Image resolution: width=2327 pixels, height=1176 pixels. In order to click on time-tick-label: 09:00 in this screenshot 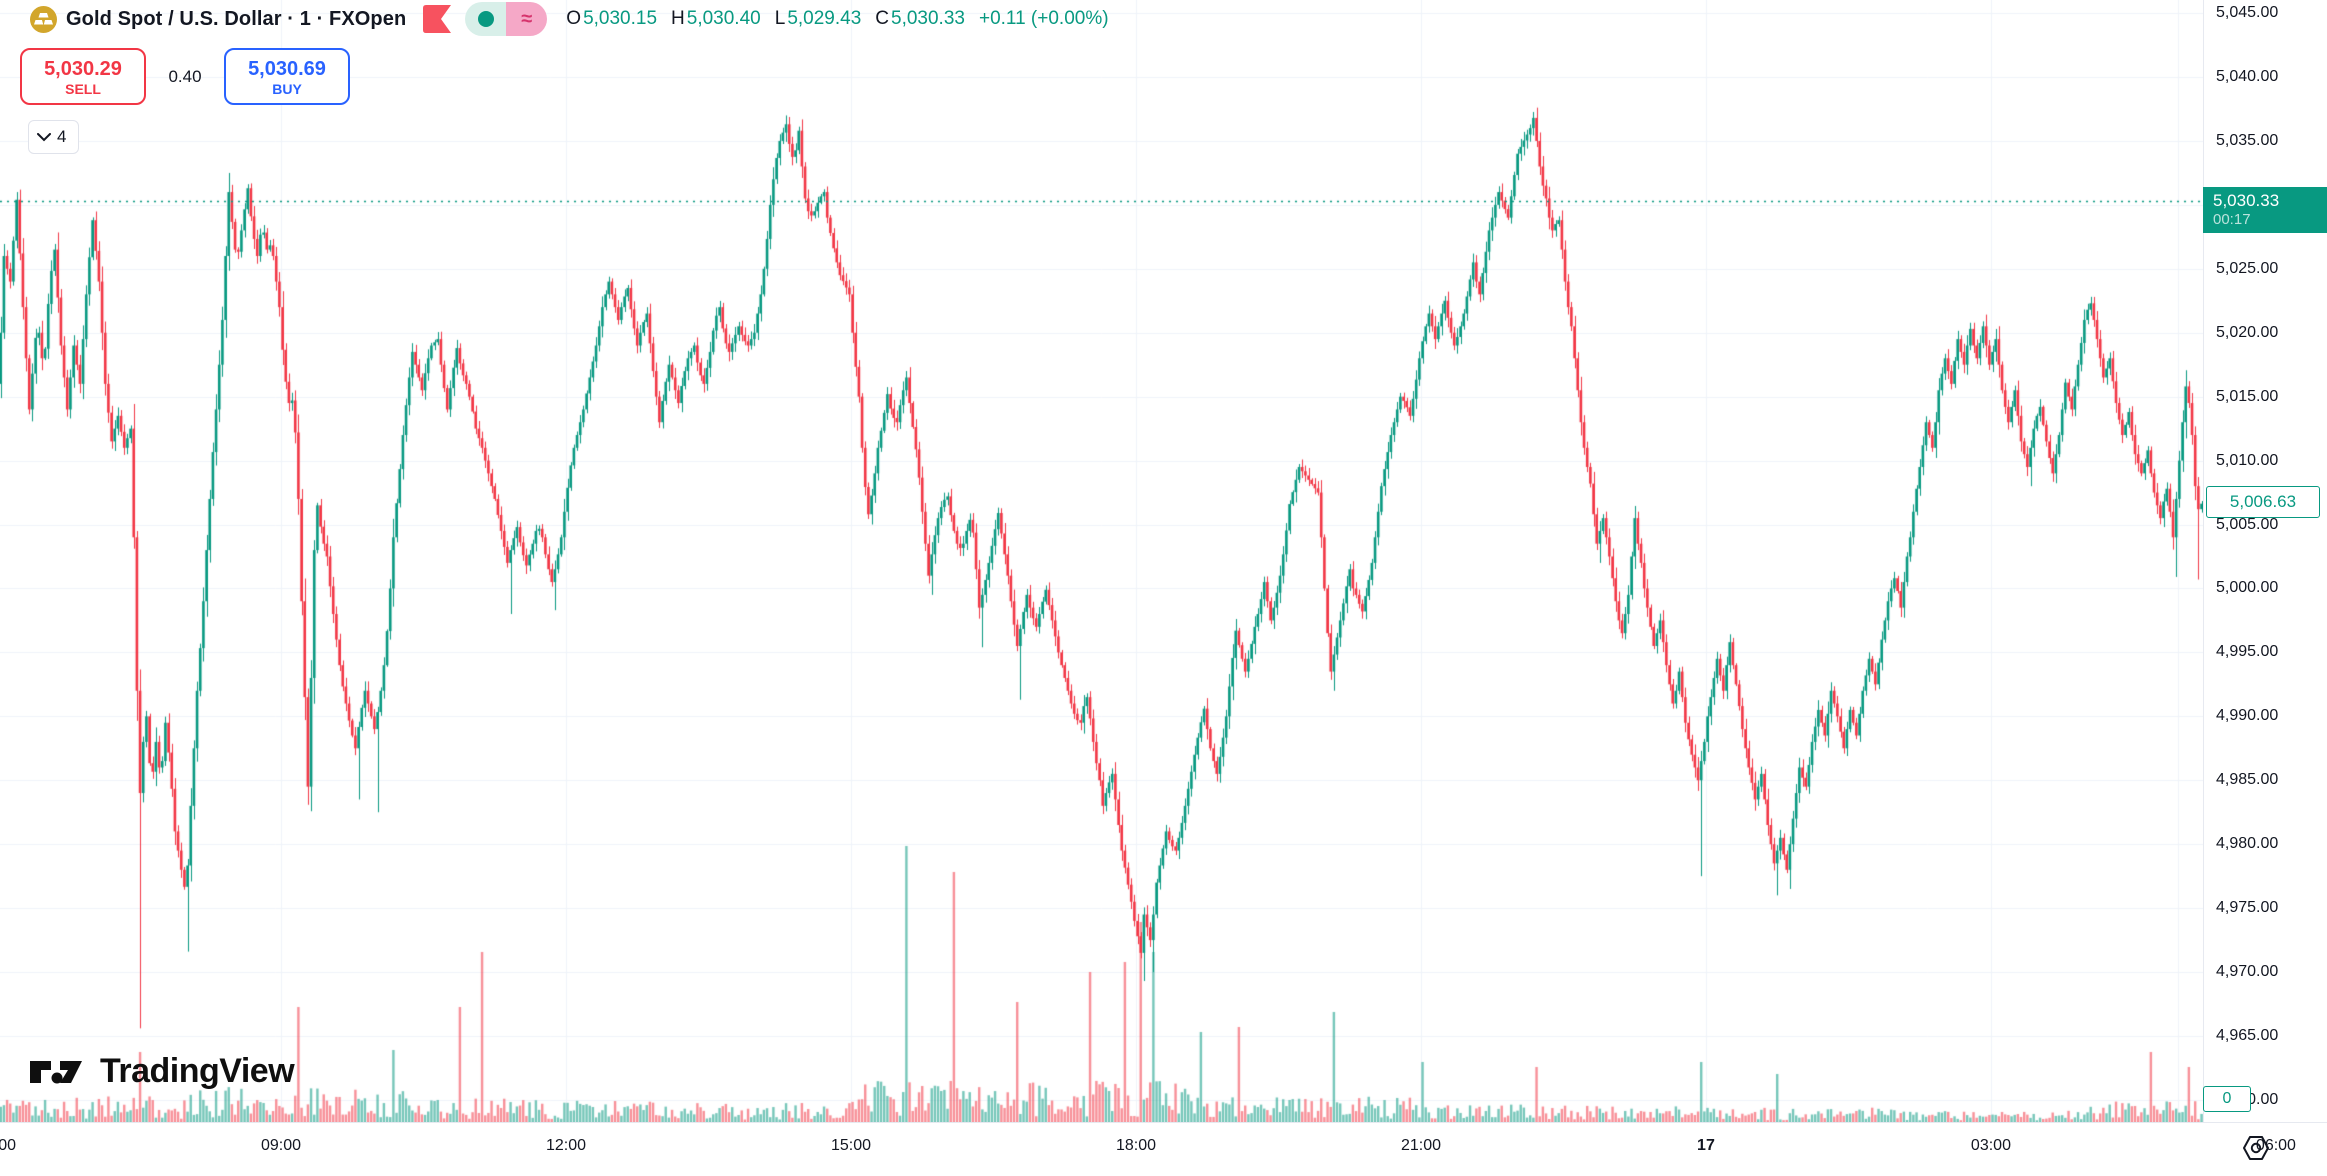, I will do `click(281, 1145)`.